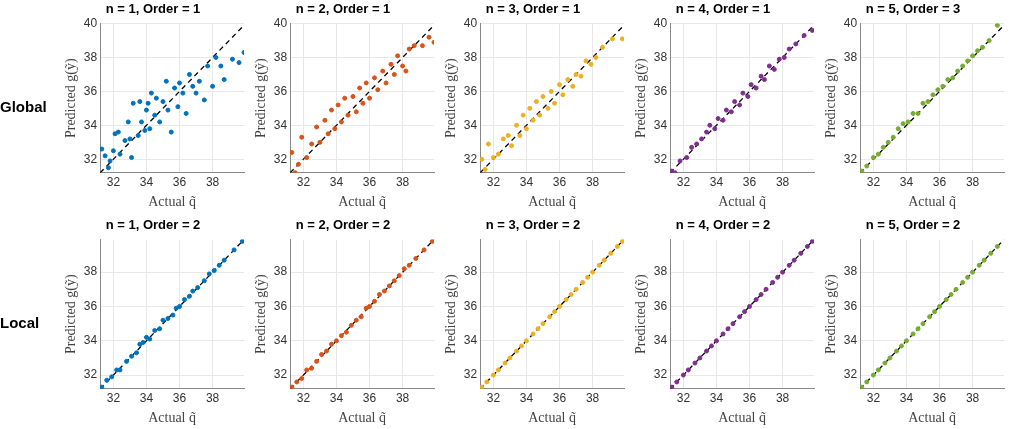 Image resolution: width=1017 pixels, height=429 pixels. What do you see at coordinates (153, 225) in the screenshot?
I see `chart-title: n = 1, Order = 2` at bounding box center [153, 225].